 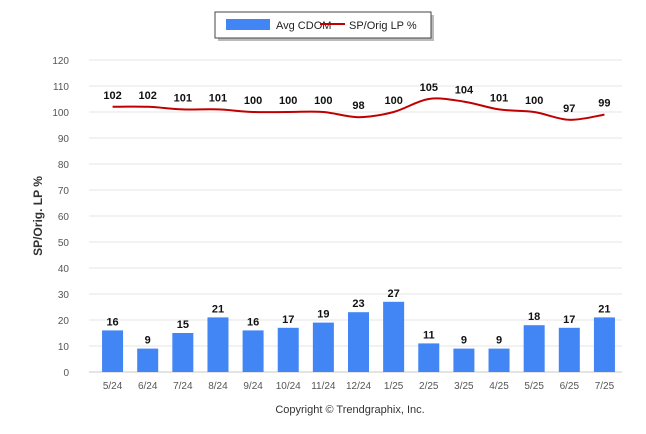 What do you see at coordinates (60, 113) in the screenshot?
I see `y-tick-label: 100` at bounding box center [60, 113].